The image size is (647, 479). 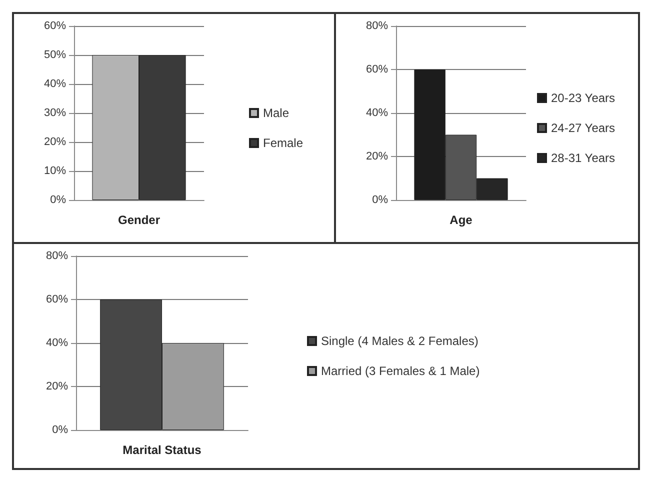 What do you see at coordinates (399, 341) in the screenshot?
I see `legend-label: Single (4 Males & 2 Females)` at bounding box center [399, 341].